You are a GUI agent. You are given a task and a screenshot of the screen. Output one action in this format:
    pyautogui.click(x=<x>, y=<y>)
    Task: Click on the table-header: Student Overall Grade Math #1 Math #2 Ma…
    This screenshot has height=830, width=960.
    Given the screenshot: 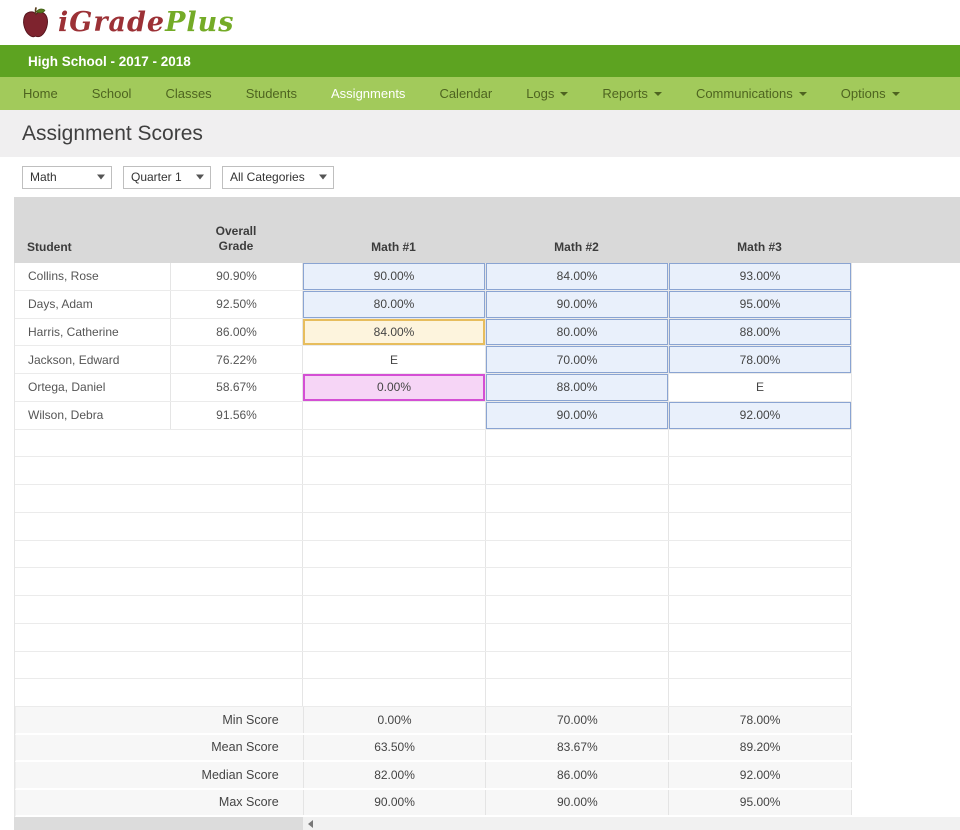 What is the action you would take?
    pyautogui.click(x=487, y=230)
    